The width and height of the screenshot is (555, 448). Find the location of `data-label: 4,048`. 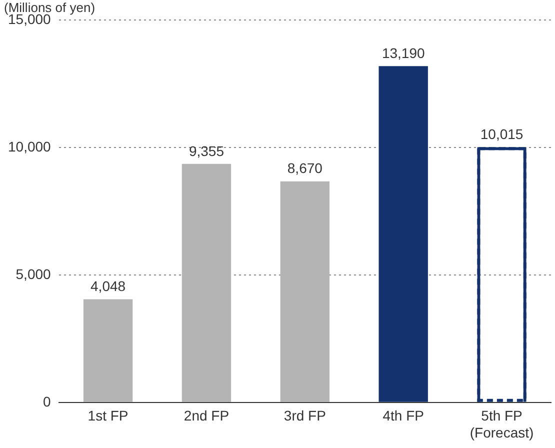

data-label: 4,048 is located at coordinates (108, 286).